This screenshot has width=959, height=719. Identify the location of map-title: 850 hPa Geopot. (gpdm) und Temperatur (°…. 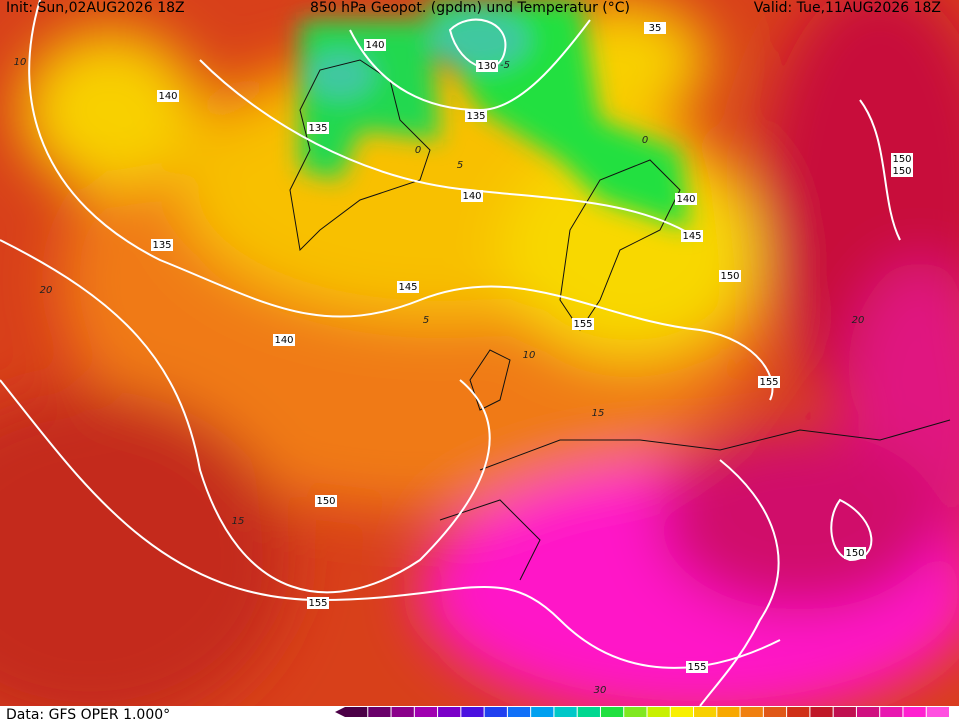
(470, 8).